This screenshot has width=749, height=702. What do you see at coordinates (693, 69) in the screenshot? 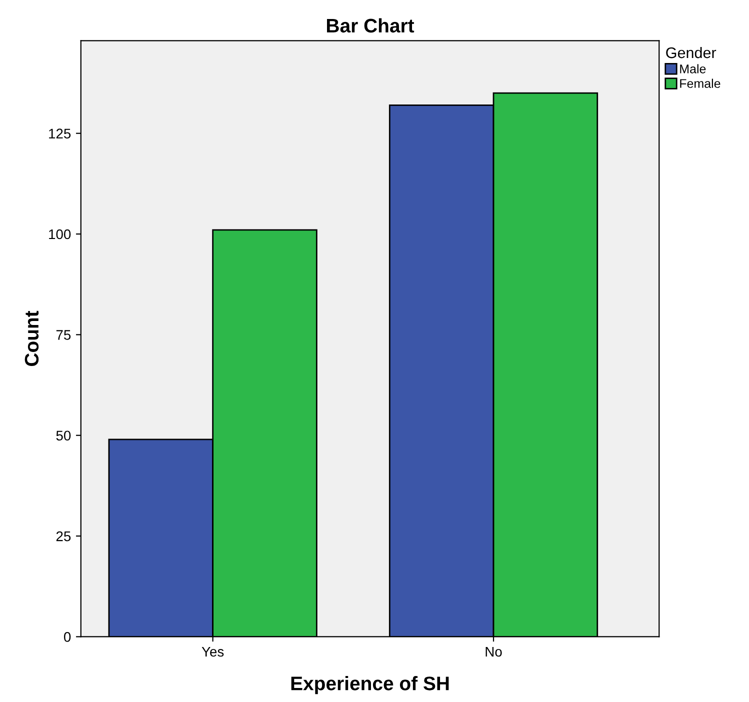
I see `legend-label: Male` at bounding box center [693, 69].